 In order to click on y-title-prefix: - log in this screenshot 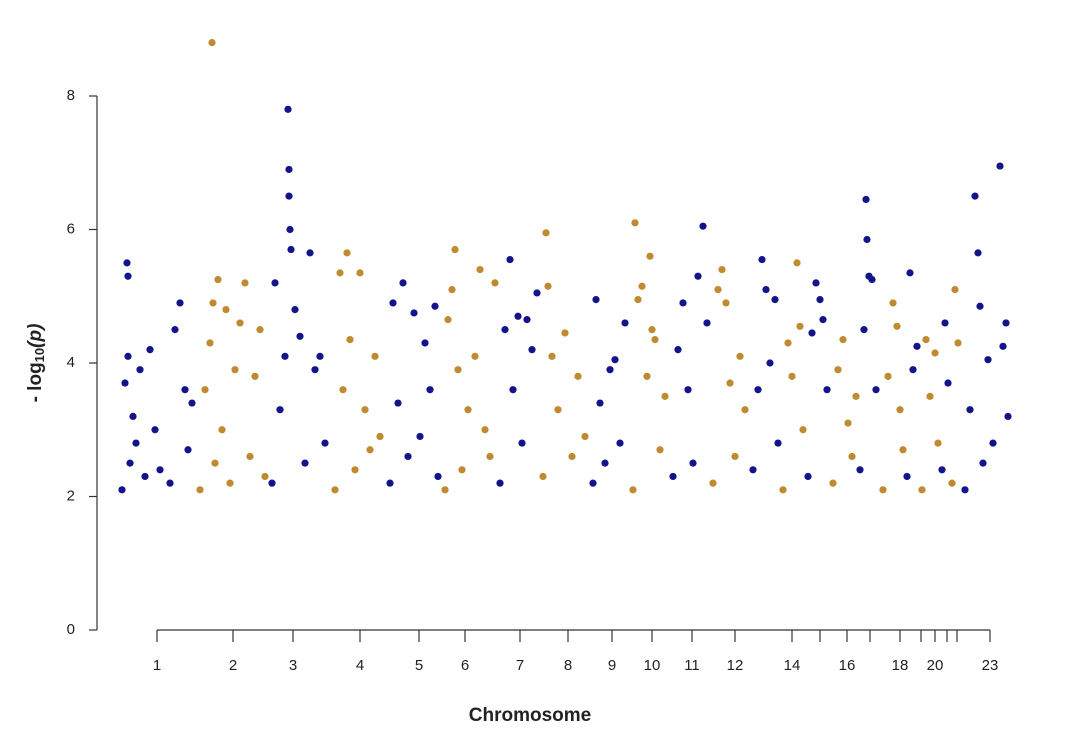, I will do `click(35, 382)`.